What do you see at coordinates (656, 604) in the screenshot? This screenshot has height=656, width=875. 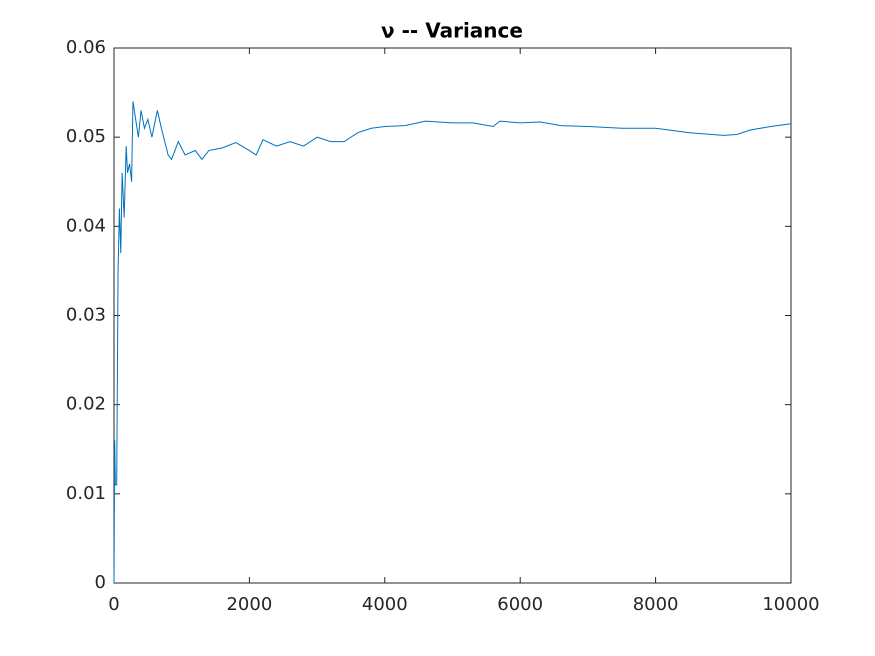 I see `x-tick-label: 8000` at bounding box center [656, 604].